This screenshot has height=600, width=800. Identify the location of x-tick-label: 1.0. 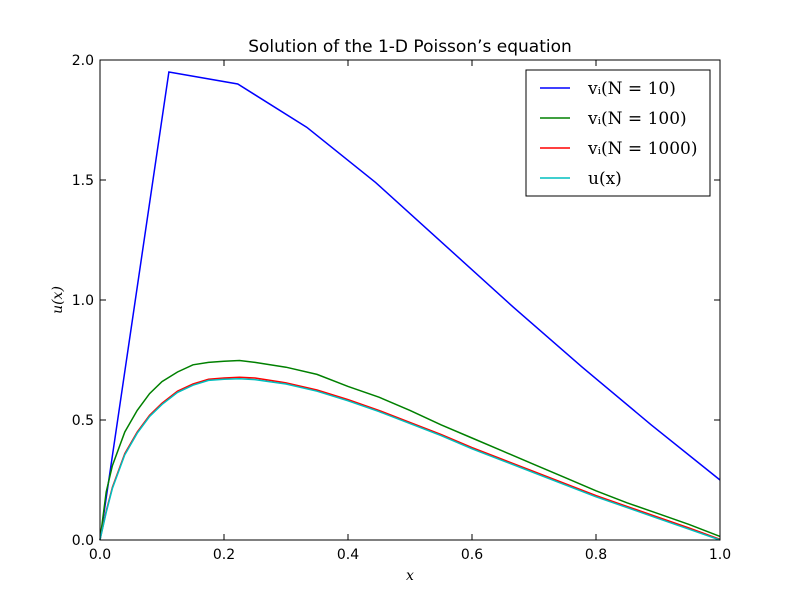
(720, 555).